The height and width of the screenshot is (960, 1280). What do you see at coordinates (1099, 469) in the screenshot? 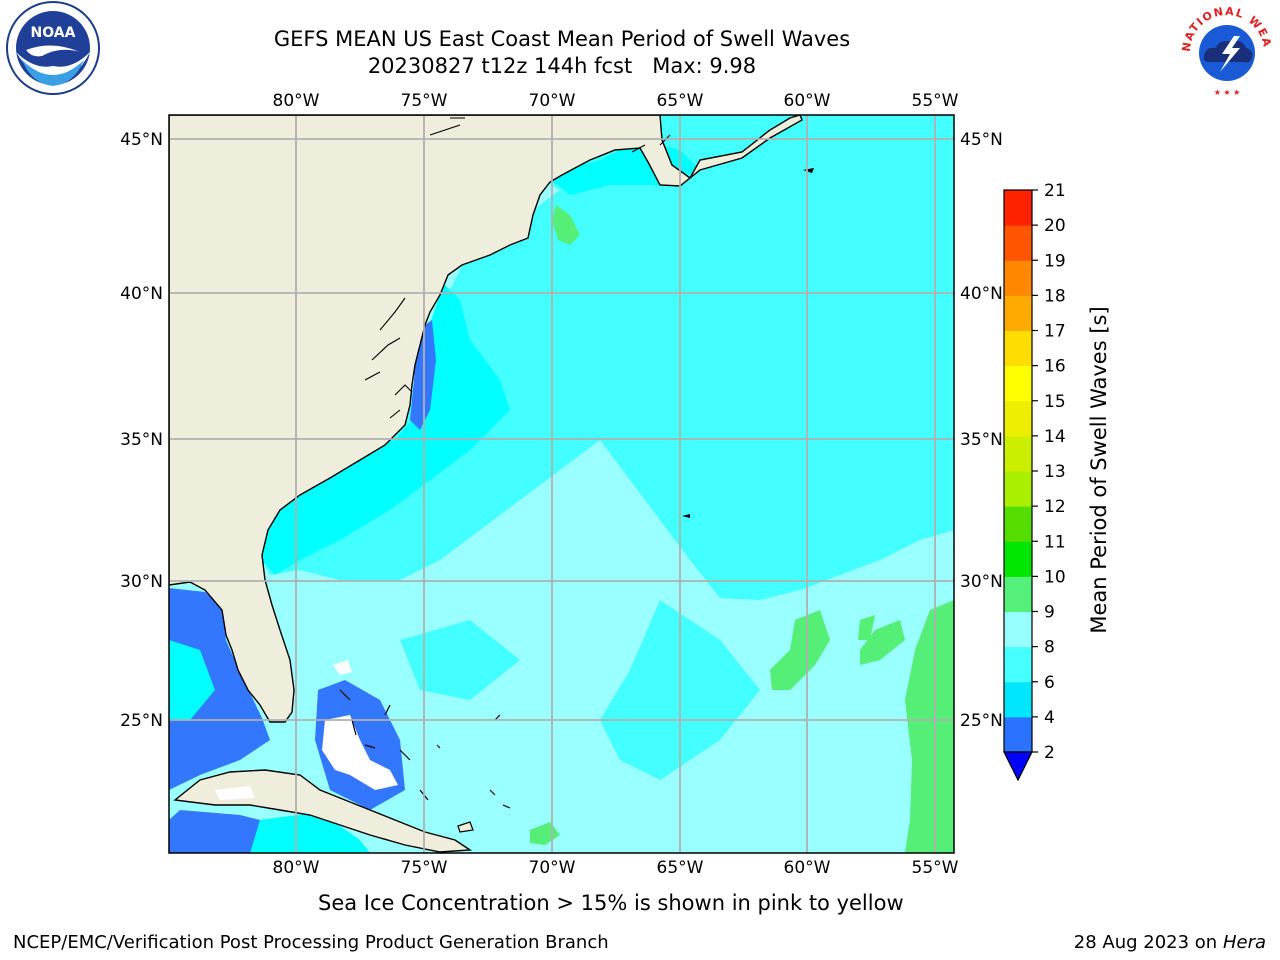
I see `colorbar-label: Mean Period of Swell Waves [s]` at bounding box center [1099, 469].